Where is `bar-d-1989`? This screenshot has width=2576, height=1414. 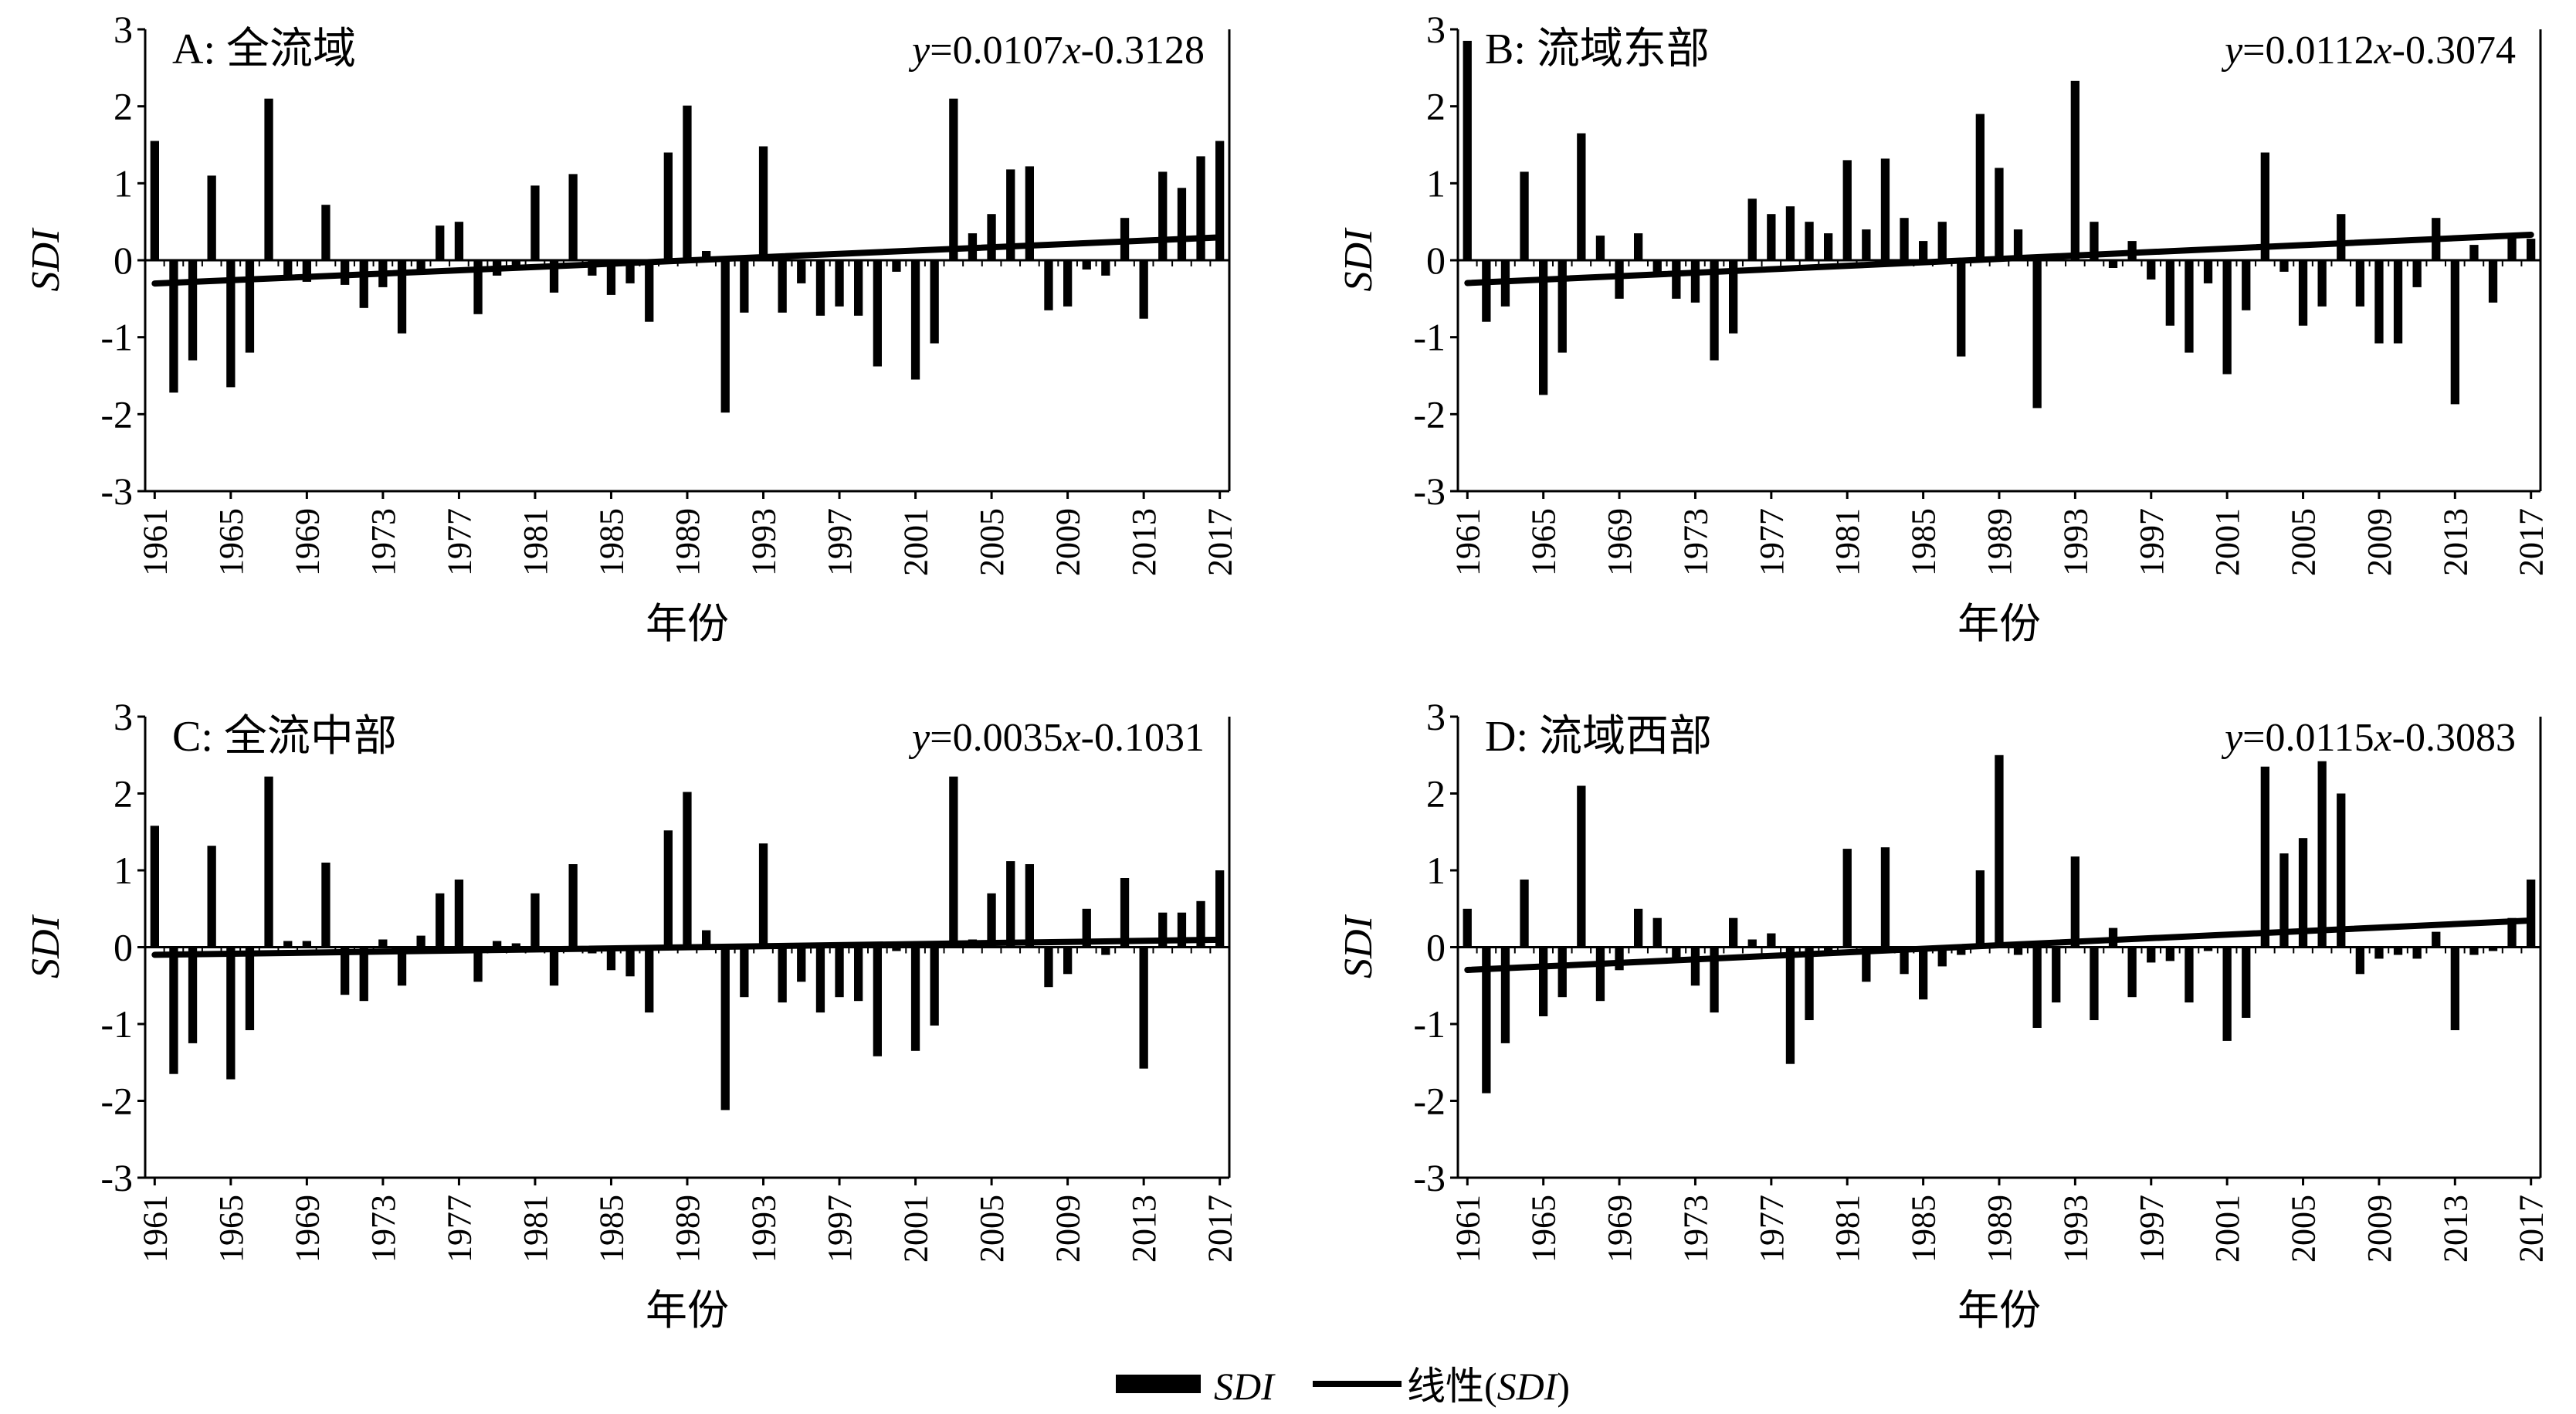
bar-d-1989 is located at coordinates (1999, 851).